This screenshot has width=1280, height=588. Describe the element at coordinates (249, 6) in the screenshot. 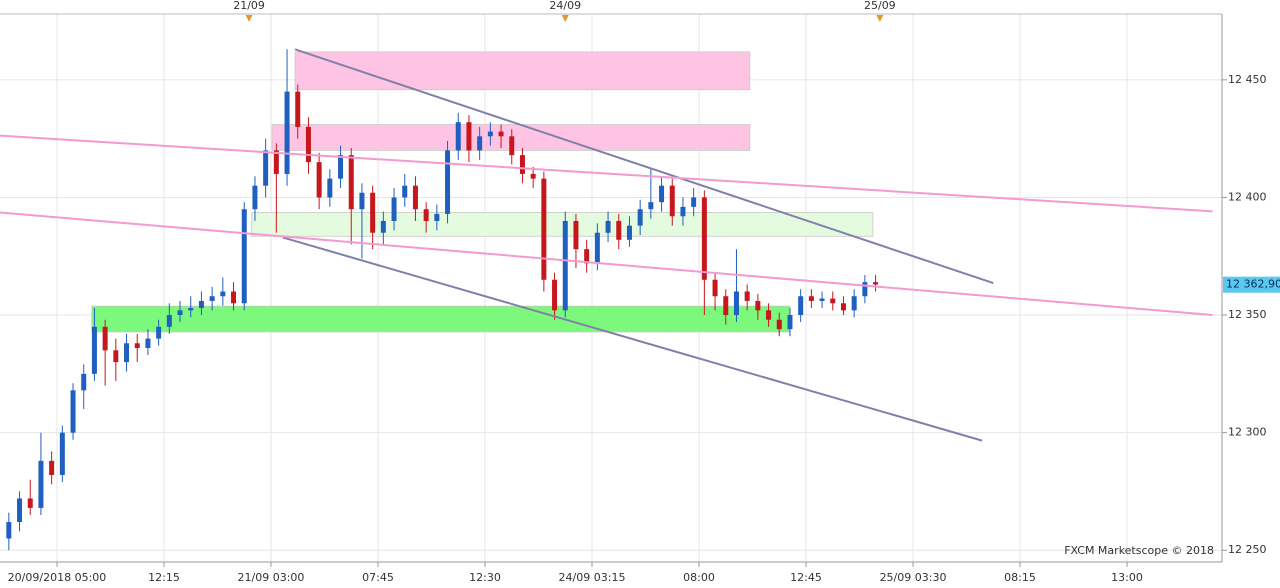

I see `date-marker-label: 21/09` at that location.